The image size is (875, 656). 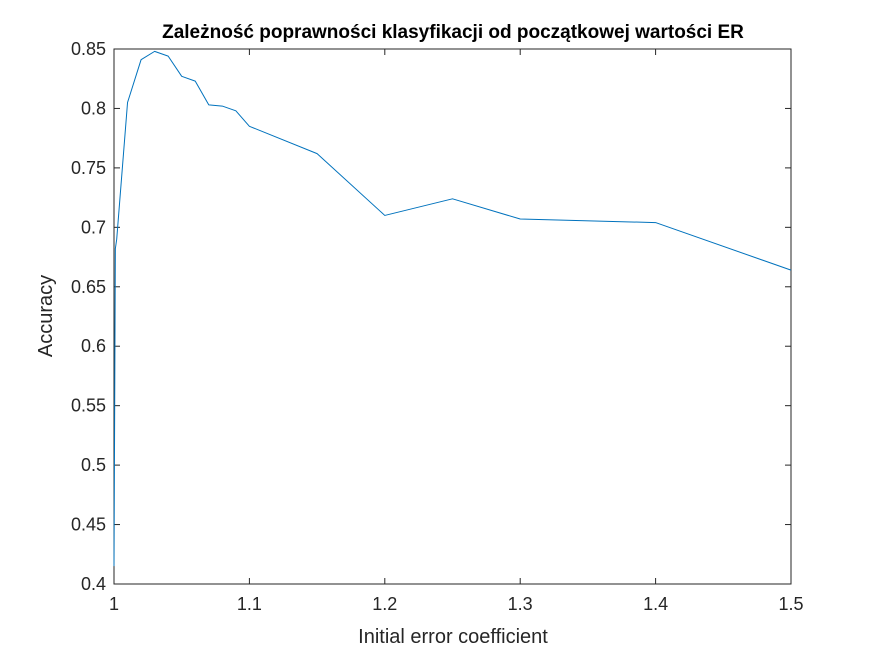 What do you see at coordinates (384, 604) in the screenshot?
I see `x-tick-label: 1.2` at bounding box center [384, 604].